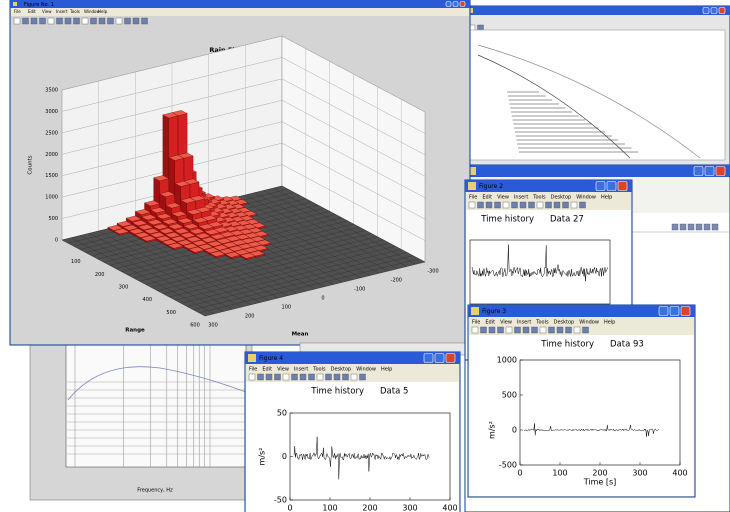 This screenshot has width=730, height=512. I want to click on window-icon, so click(472, 186).